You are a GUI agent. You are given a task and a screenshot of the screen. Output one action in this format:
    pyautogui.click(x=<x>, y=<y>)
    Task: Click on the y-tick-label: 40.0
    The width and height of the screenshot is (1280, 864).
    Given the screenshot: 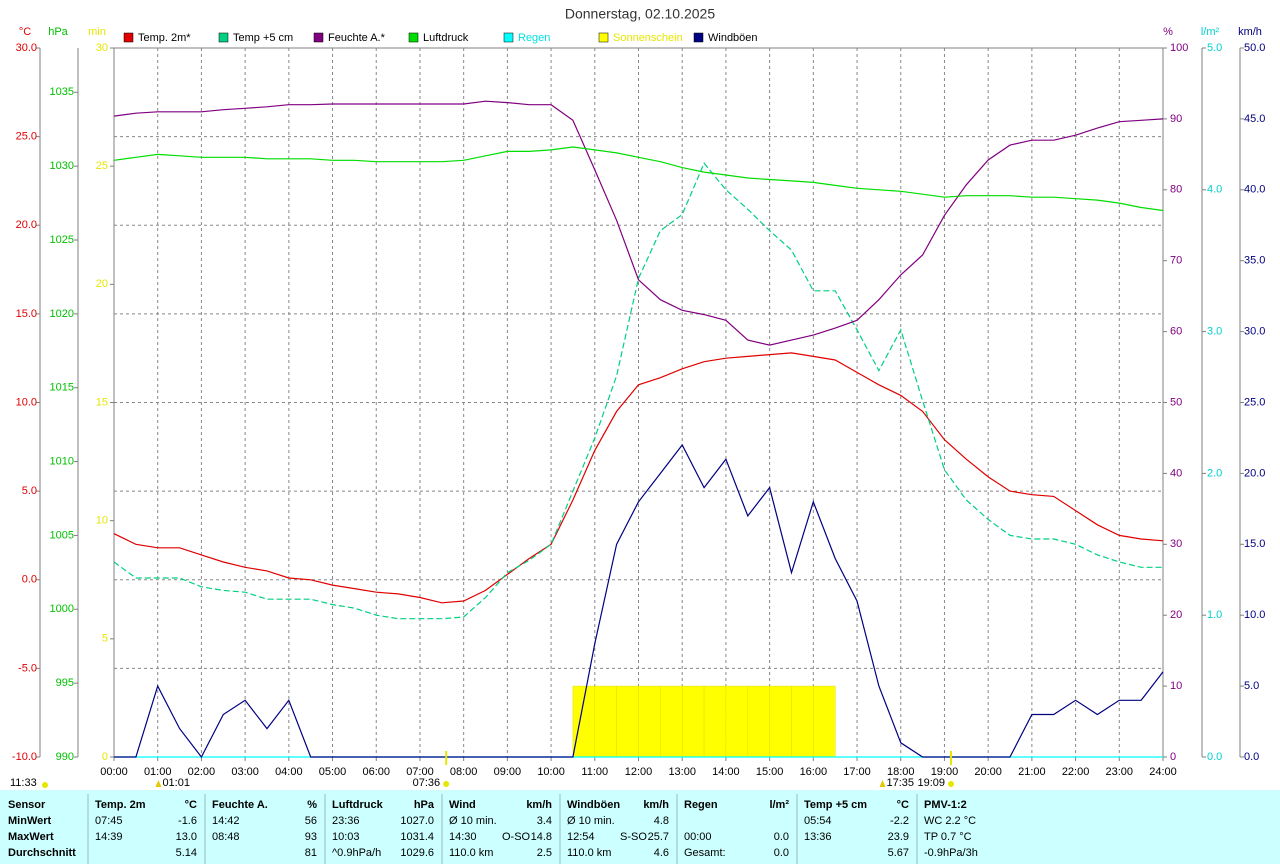 What is the action you would take?
    pyautogui.click(x=1254, y=190)
    